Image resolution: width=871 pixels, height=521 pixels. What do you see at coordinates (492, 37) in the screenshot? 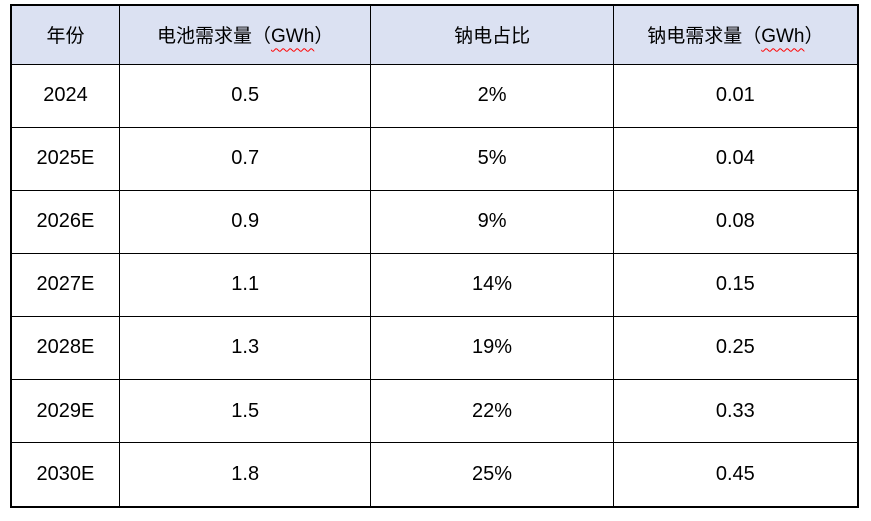
I see `header-label-sodium-share: 钠电占比` at bounding box center [492, 37].